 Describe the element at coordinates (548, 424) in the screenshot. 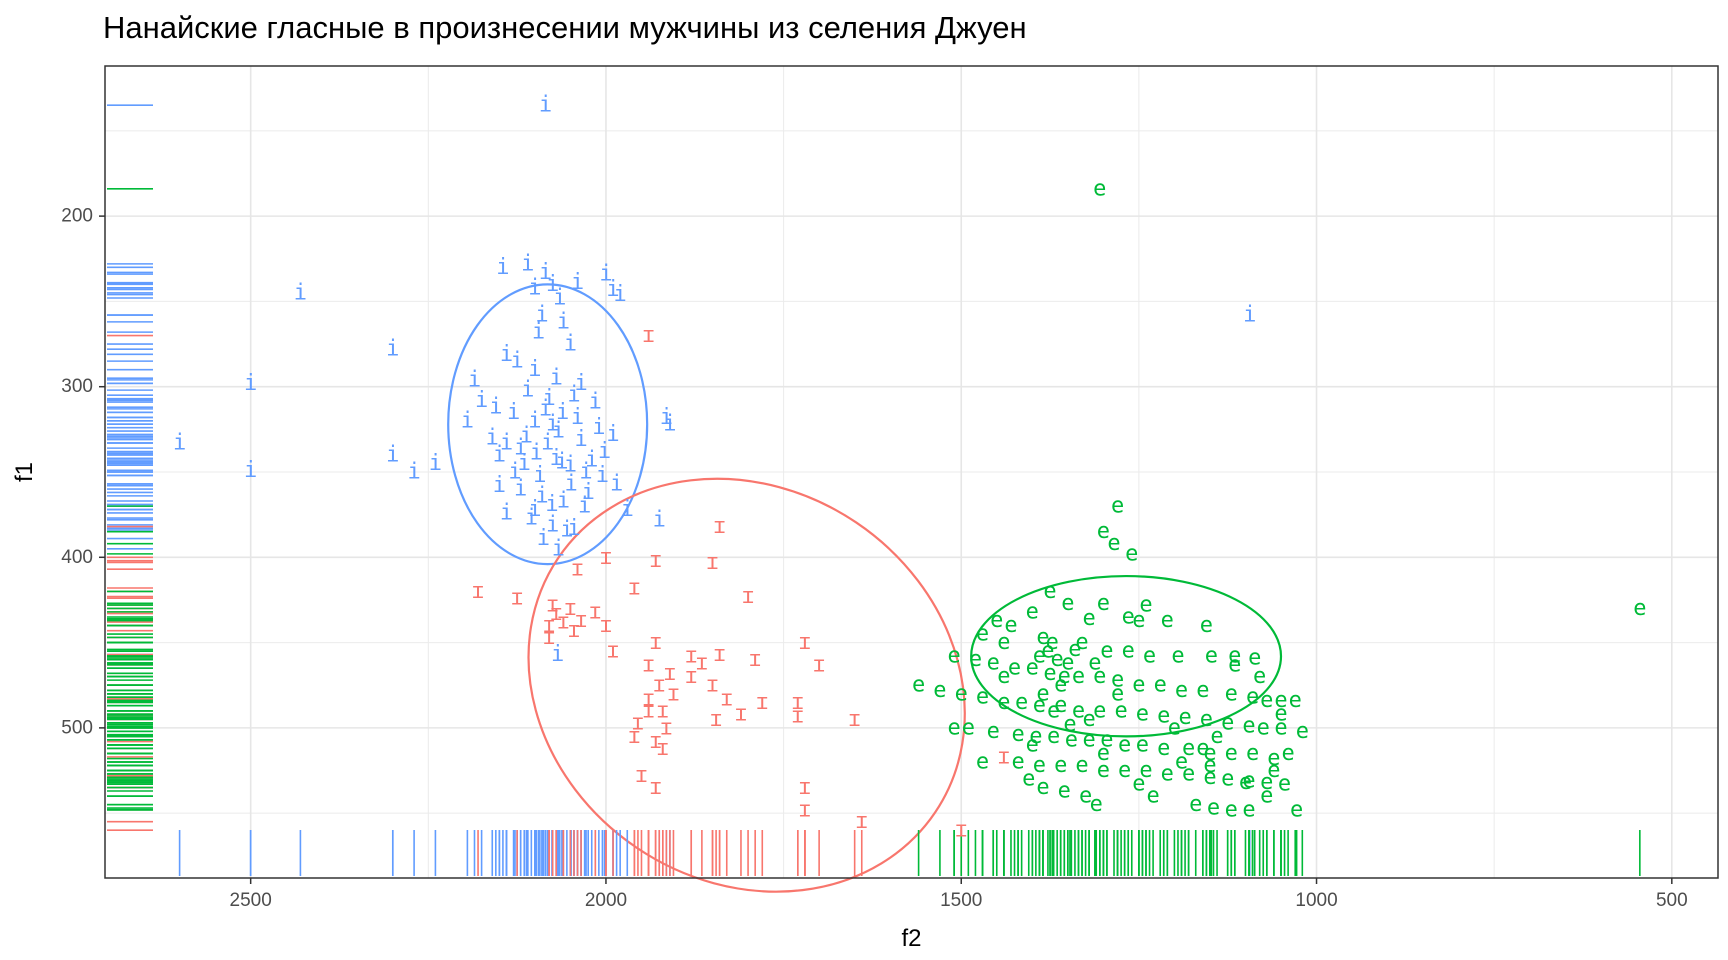

I see `ellipse-i` at that location.